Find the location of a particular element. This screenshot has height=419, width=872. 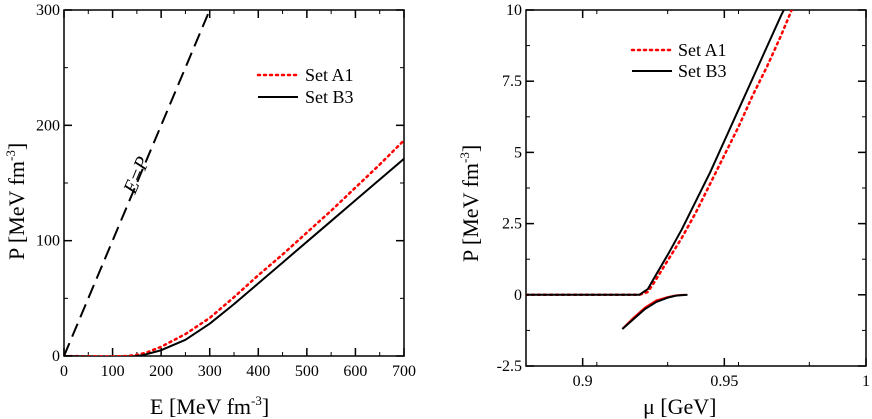

right-x-tick-label: 0.9 is located at coordinates (583, 381).